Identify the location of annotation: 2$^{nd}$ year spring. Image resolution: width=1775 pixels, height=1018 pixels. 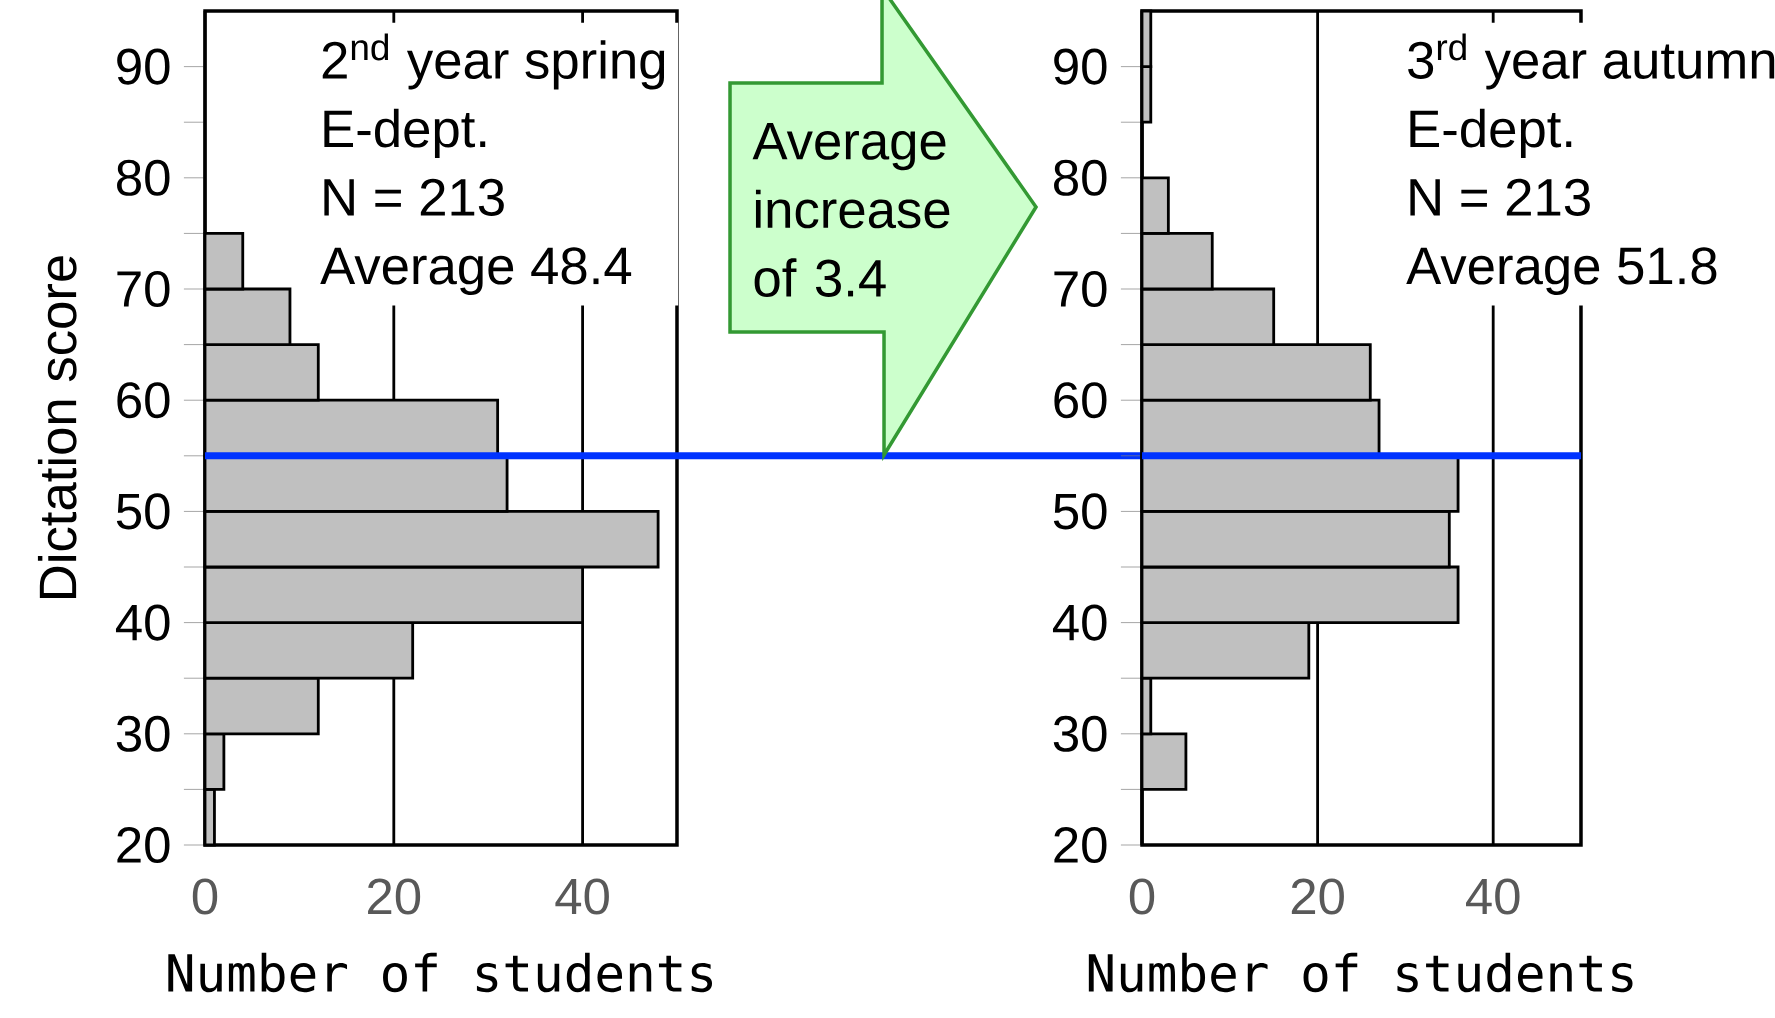
(493, 61).